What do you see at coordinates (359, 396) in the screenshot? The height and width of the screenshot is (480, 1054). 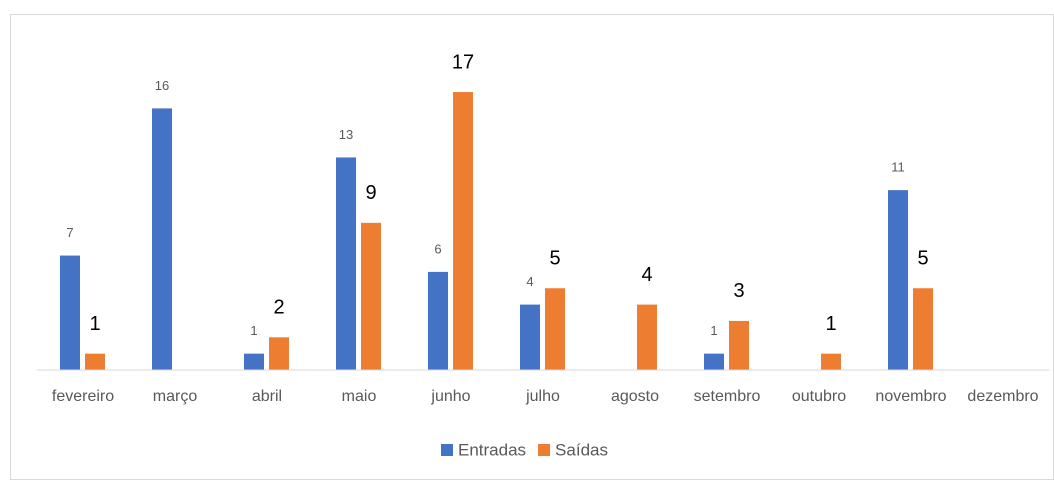 I see `x-tick-label: maio` at bounding box center [359, 396].